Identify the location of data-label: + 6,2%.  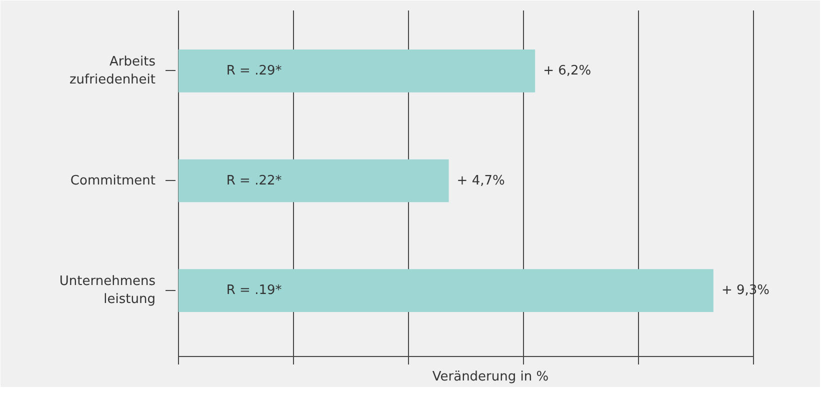
(567, 70).